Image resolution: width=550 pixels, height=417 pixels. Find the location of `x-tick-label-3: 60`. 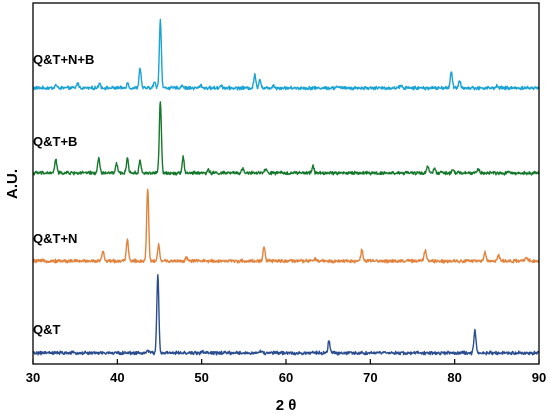

x-tick-label-3: 60 is located at coordinates (286, 377).